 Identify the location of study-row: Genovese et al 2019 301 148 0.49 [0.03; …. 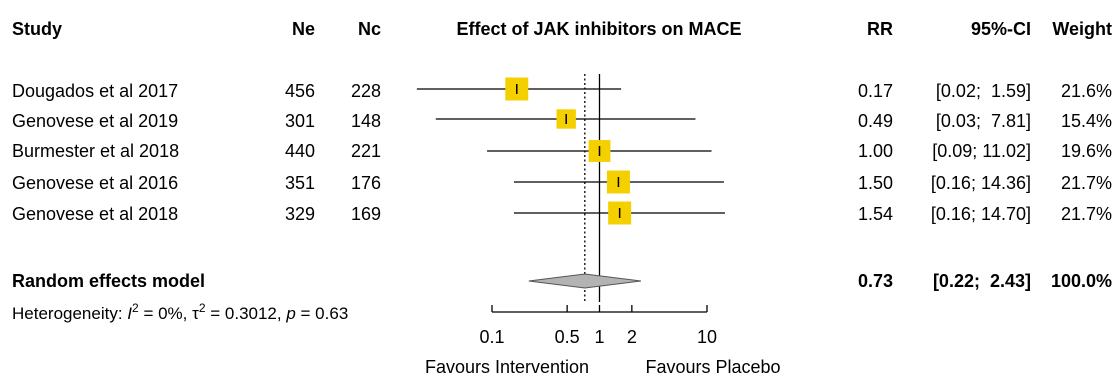
(562, 121).